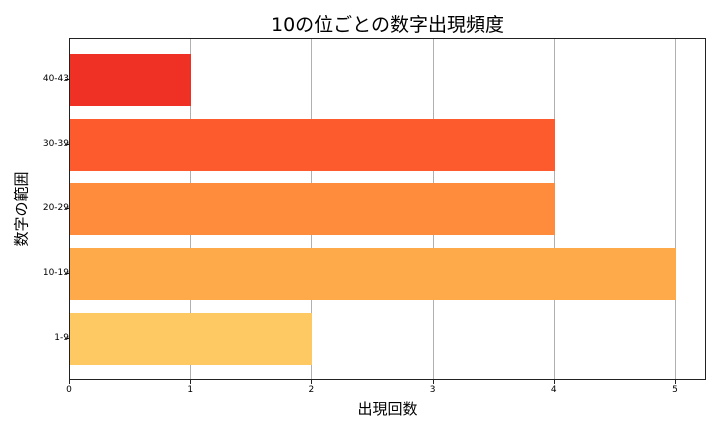 The width and height of the screenshot is (720, 432). I want to click on x-tick-label: 5, so click(675, 390).